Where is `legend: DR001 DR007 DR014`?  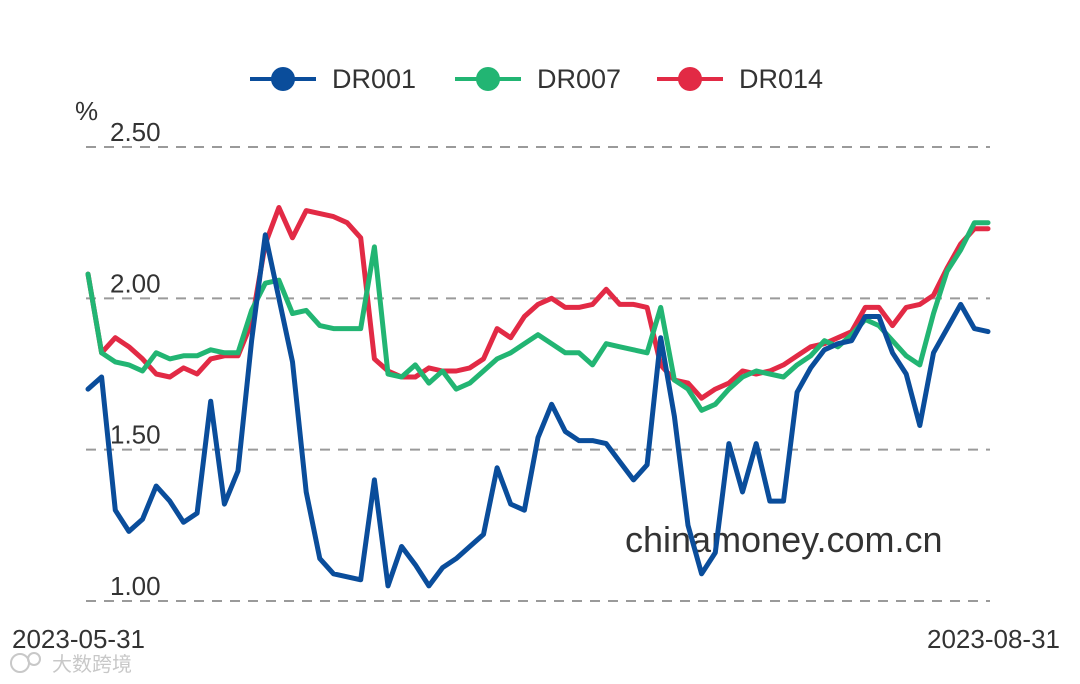 legend: DR001 DR007 DR014 is located at coordinates (536, 79).